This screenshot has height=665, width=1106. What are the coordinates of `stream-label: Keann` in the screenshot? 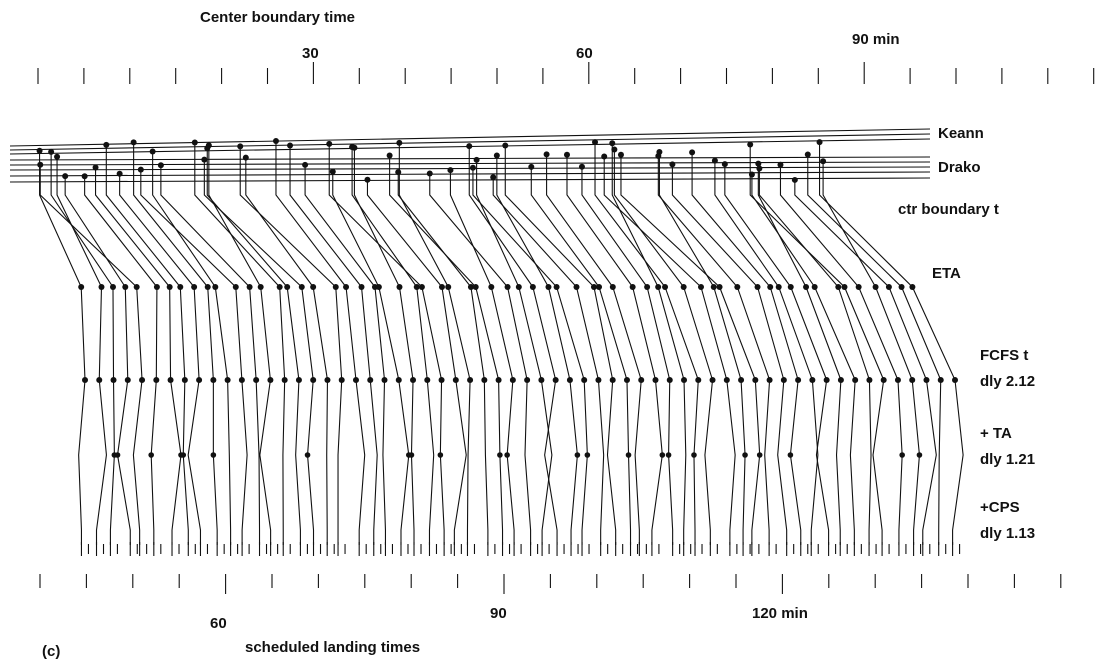 It's located at (961, 133).